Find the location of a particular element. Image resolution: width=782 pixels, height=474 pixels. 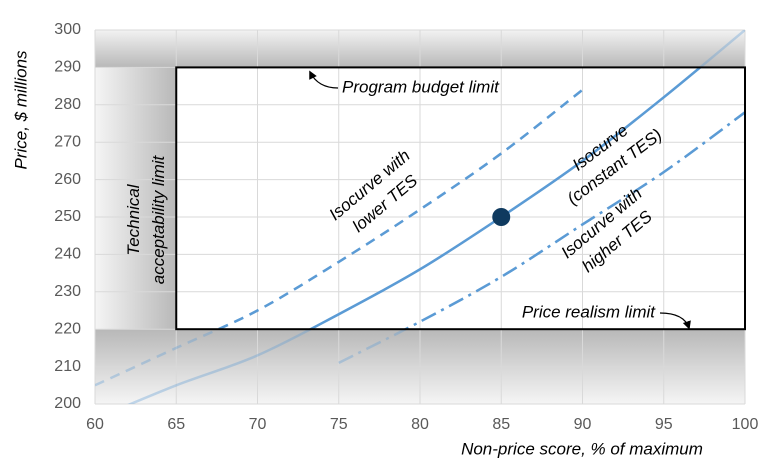

y-tick-label: 230 is located at coordinates (67, 291).